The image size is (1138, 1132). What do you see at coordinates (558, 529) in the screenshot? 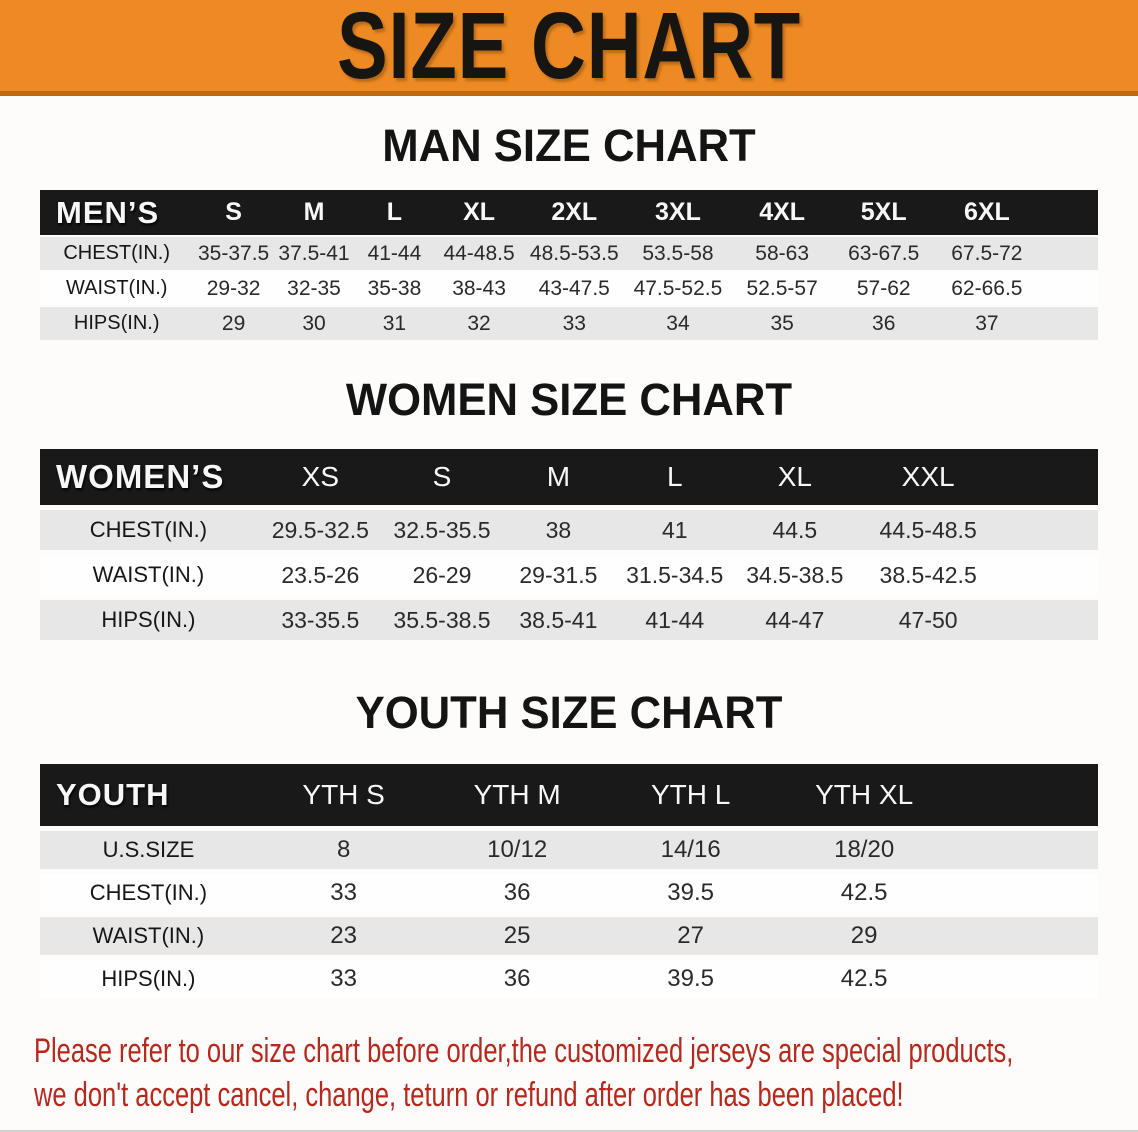
I see `size-value-cell: 38` at bounding box center [558, 529].